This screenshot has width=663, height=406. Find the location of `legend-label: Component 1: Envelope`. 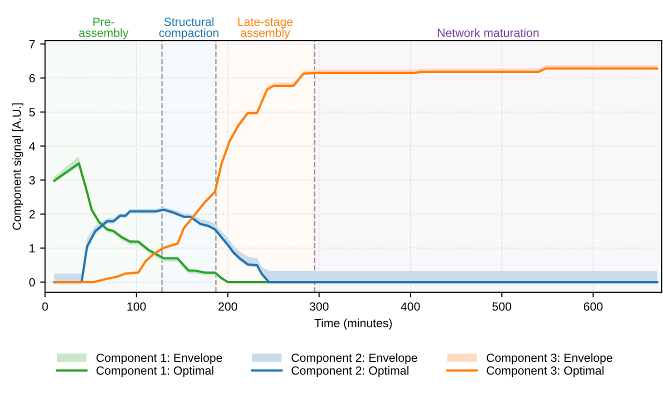

legend-label: Component 1: Envelope is located at coordinates (159, 358).